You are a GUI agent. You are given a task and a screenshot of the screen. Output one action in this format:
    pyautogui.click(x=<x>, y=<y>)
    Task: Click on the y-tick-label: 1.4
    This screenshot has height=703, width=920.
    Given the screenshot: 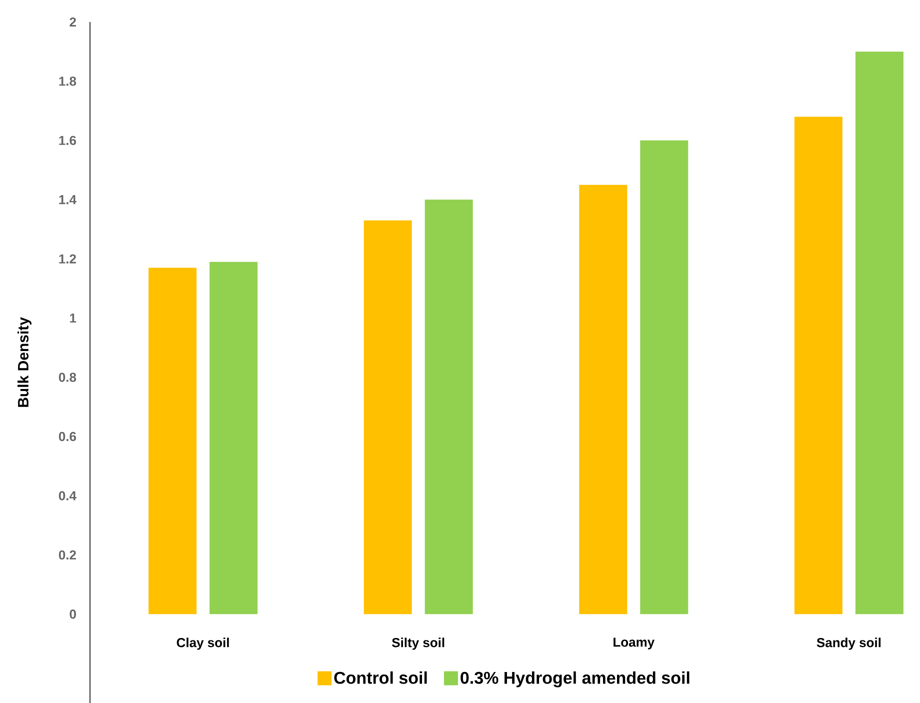 What is the action you would take?
    pyautogui.click(x=67, y=199)
    